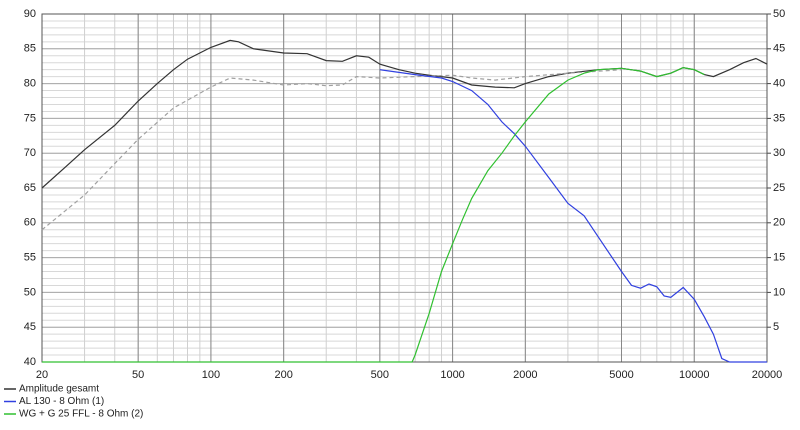  What do you see at coordinates (81, 414) in the screenshot?
I see `legend-label: WG + G 25 FFL - 8 Ohm (2)` at bounding box center [81, 414].